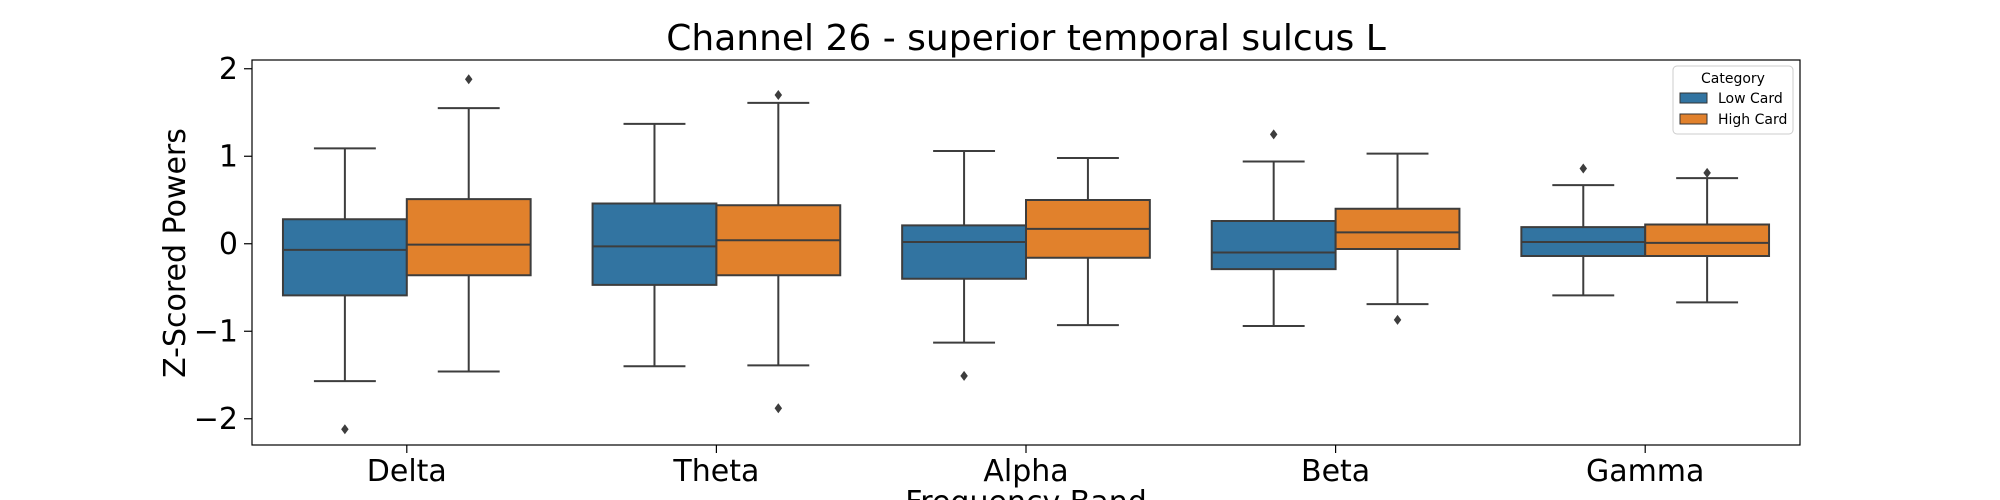 Image resolution: width=2000 pixels, height=500 pixels. I want to click on legend-swatch-low-card, so click(1693, 98).